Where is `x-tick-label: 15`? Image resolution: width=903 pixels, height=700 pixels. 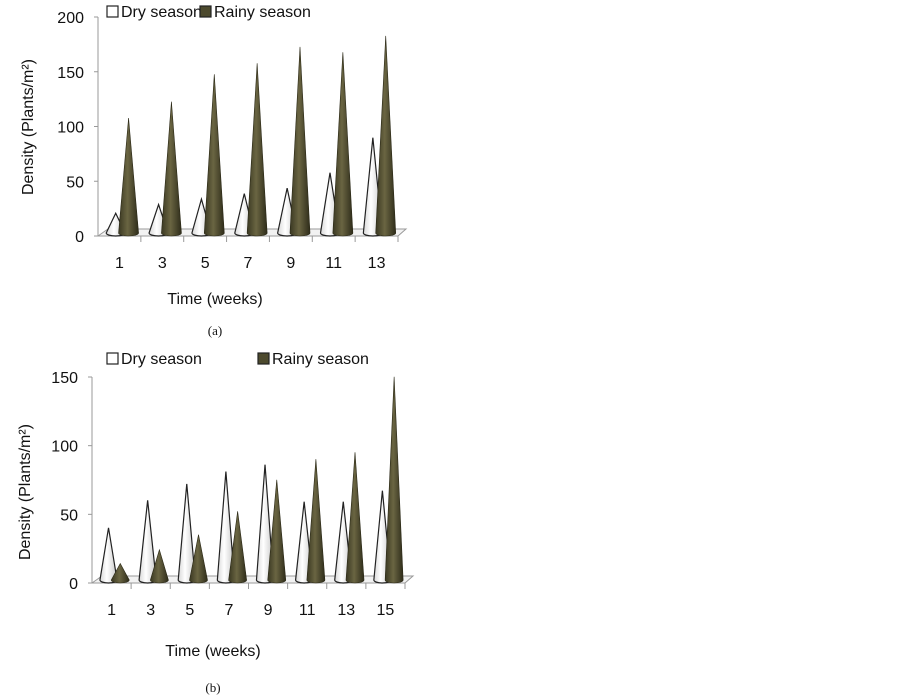
x-tick-label: 15 is located at coordinates (386, 610).